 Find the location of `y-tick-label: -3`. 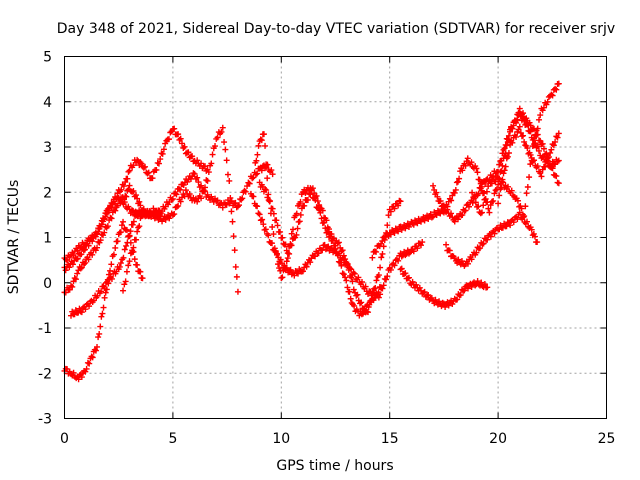

y-tick-label: -3 is located at coordinates (45, 420).